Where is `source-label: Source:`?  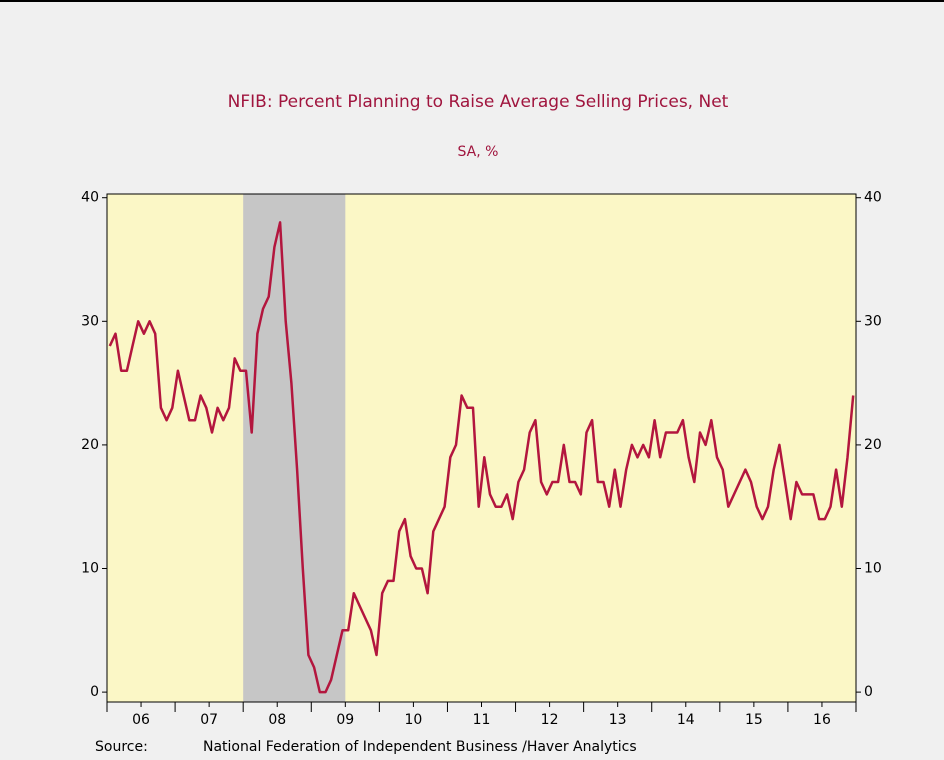 source-label: Source: is located at coordinates (121, 747).